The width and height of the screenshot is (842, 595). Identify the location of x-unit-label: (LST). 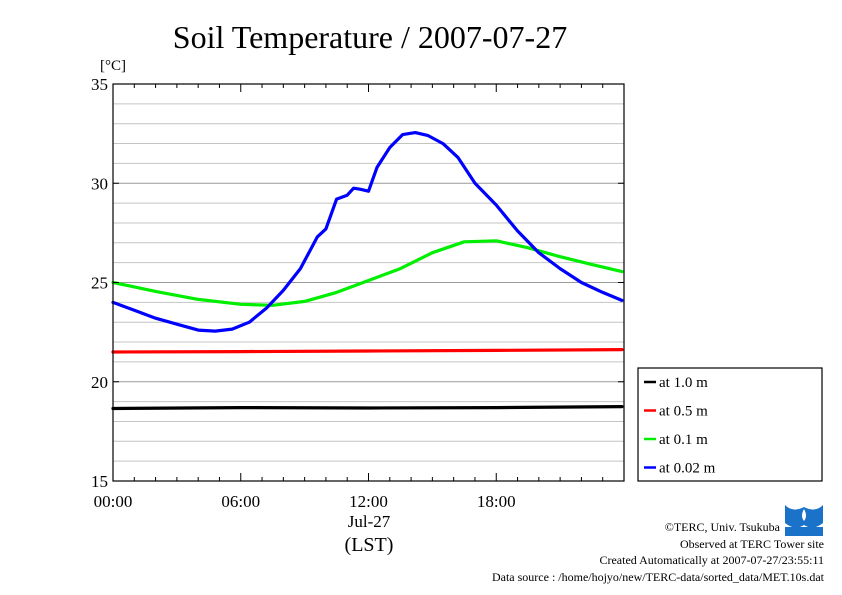
(369, 545).